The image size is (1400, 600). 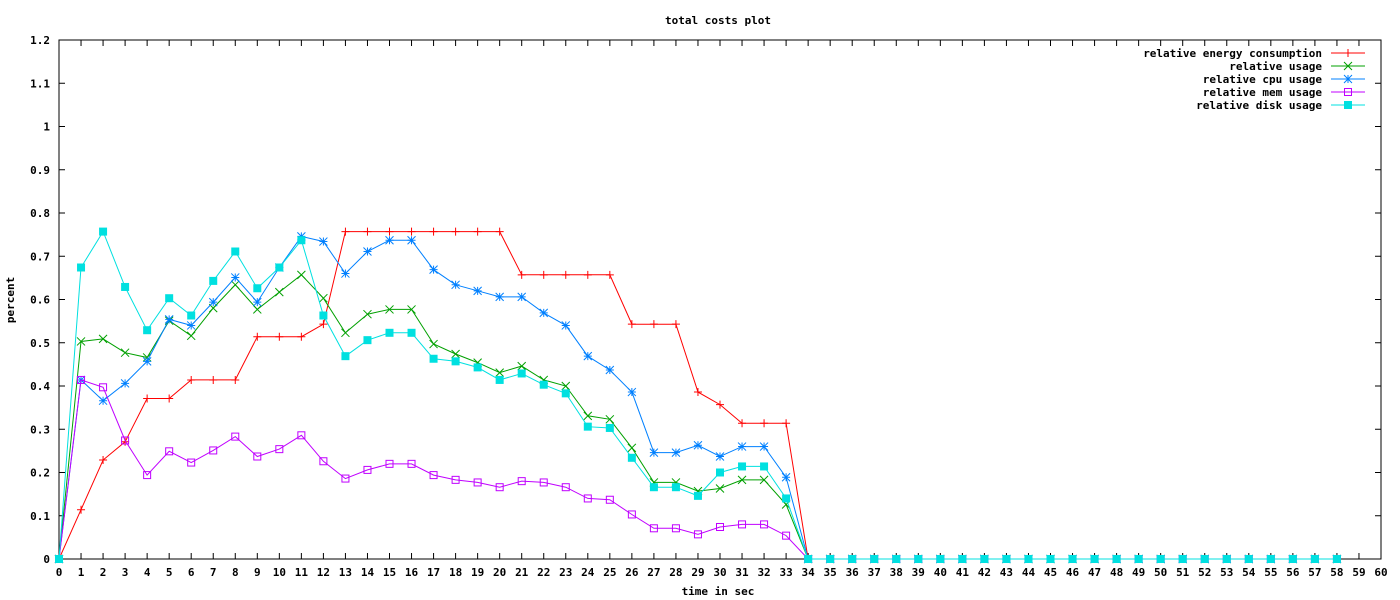 What do you see at coordinates (609, 572) in the screenshot?
I see `x-tick-label: 25` at bounding box center [609, 572].